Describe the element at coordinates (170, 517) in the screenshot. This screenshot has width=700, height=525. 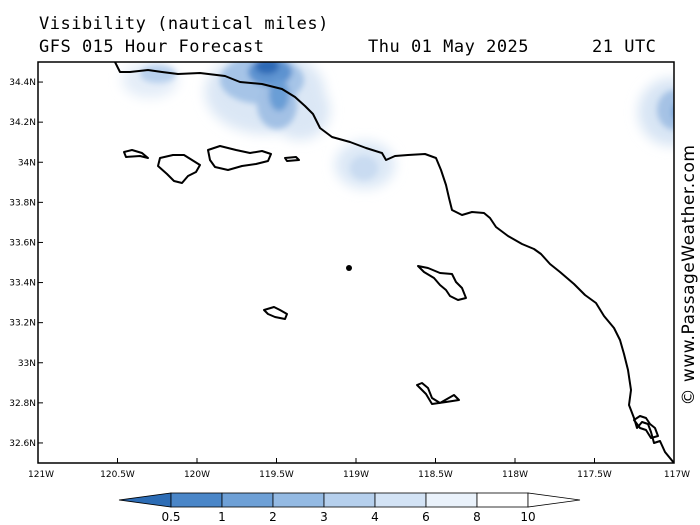
I see `colorbar-tick-label: 0.5` at that location.